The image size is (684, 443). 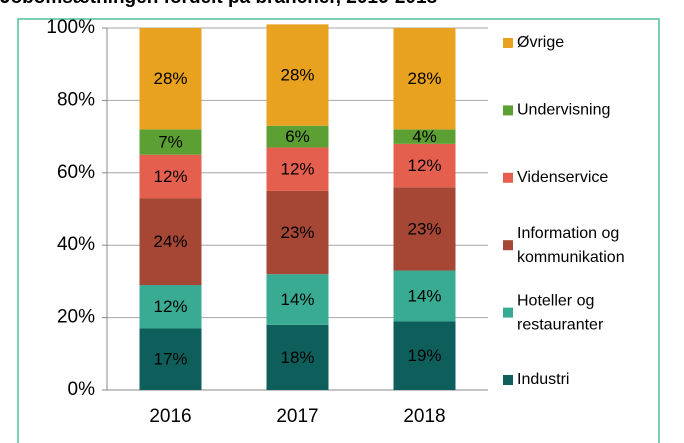 I want to click on y-tick-label: 80%, so click(x=76, y=99).